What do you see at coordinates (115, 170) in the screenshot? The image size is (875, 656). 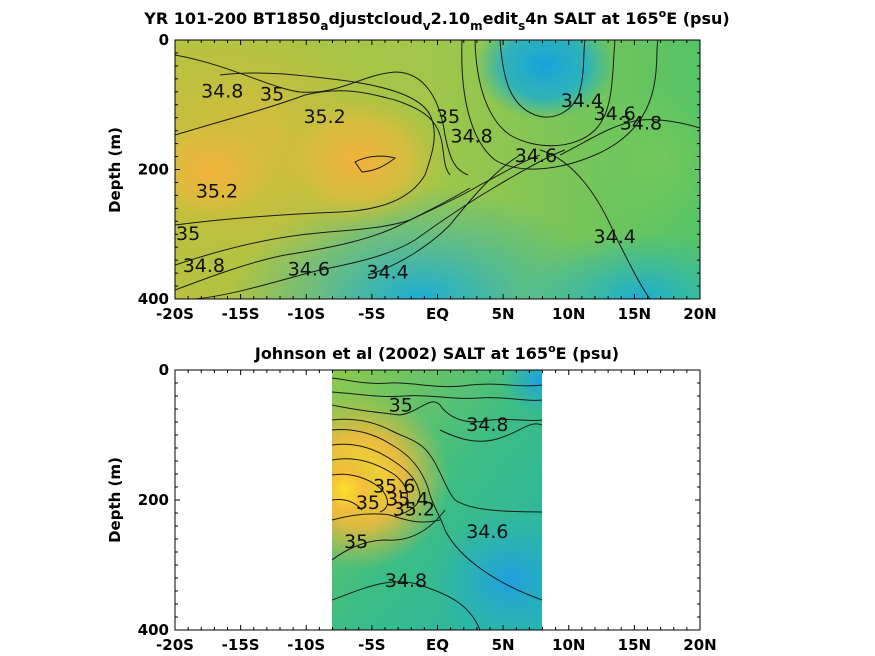 I see `panel-top-ylabel: Depth (m)` at bounding box center [115, 170].